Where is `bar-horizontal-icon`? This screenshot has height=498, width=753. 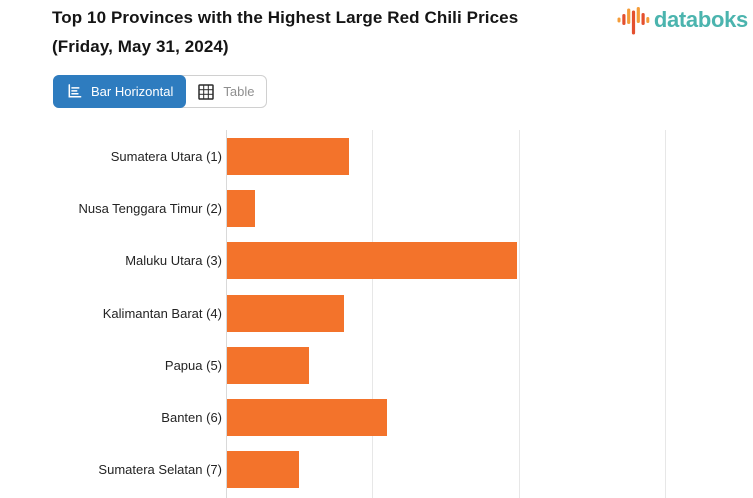 bar-horizontal-icon is located at coordinates (75, 91).